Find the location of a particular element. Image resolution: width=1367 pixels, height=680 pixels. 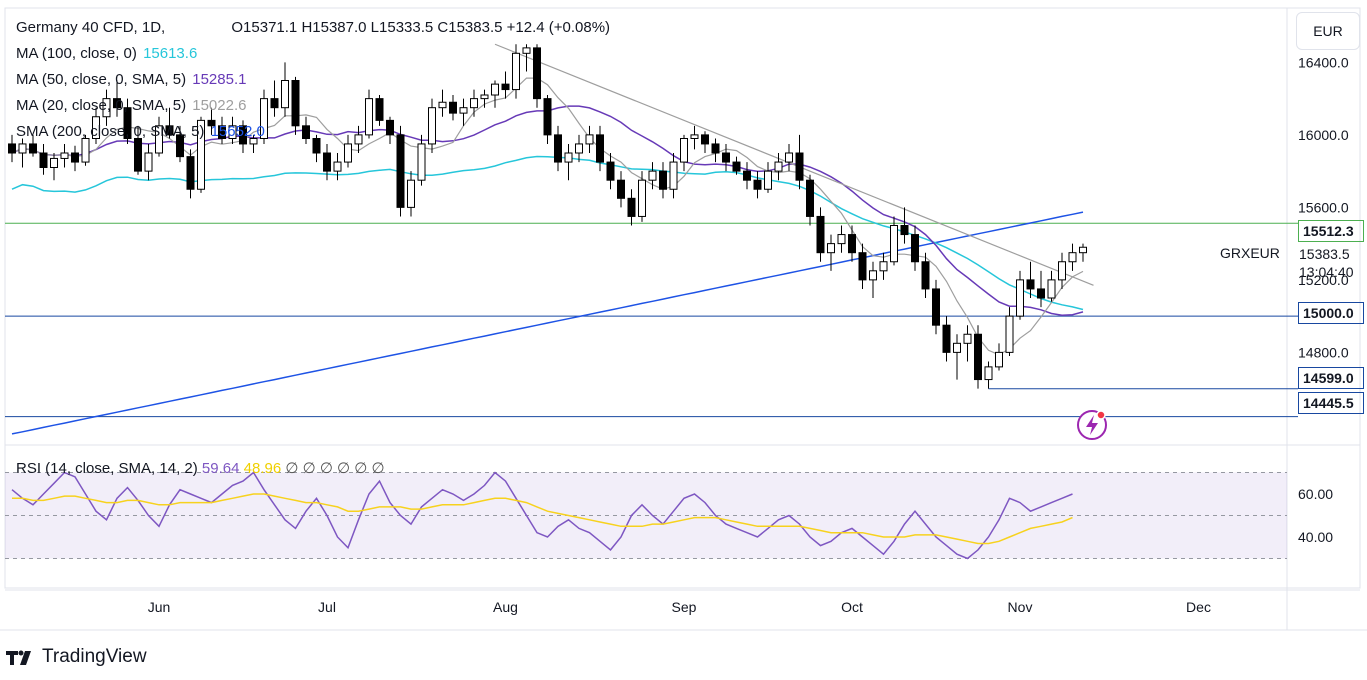

price-tick-label: 16400.0 is located at coordinates (1323, 62).